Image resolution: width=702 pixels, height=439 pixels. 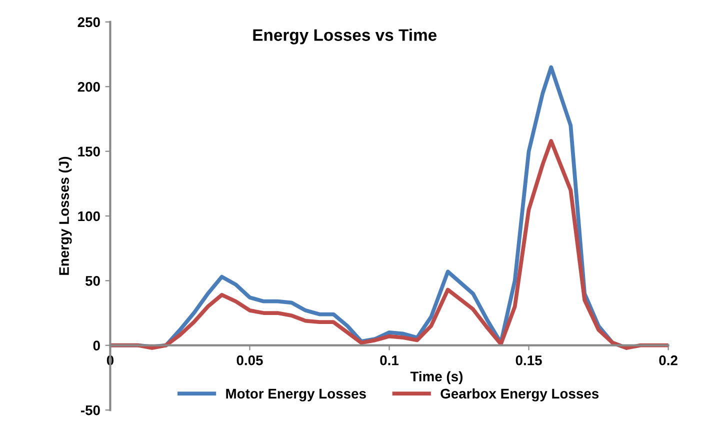 I want to click on y-tick-label: 100, so click(x=89, y=216).